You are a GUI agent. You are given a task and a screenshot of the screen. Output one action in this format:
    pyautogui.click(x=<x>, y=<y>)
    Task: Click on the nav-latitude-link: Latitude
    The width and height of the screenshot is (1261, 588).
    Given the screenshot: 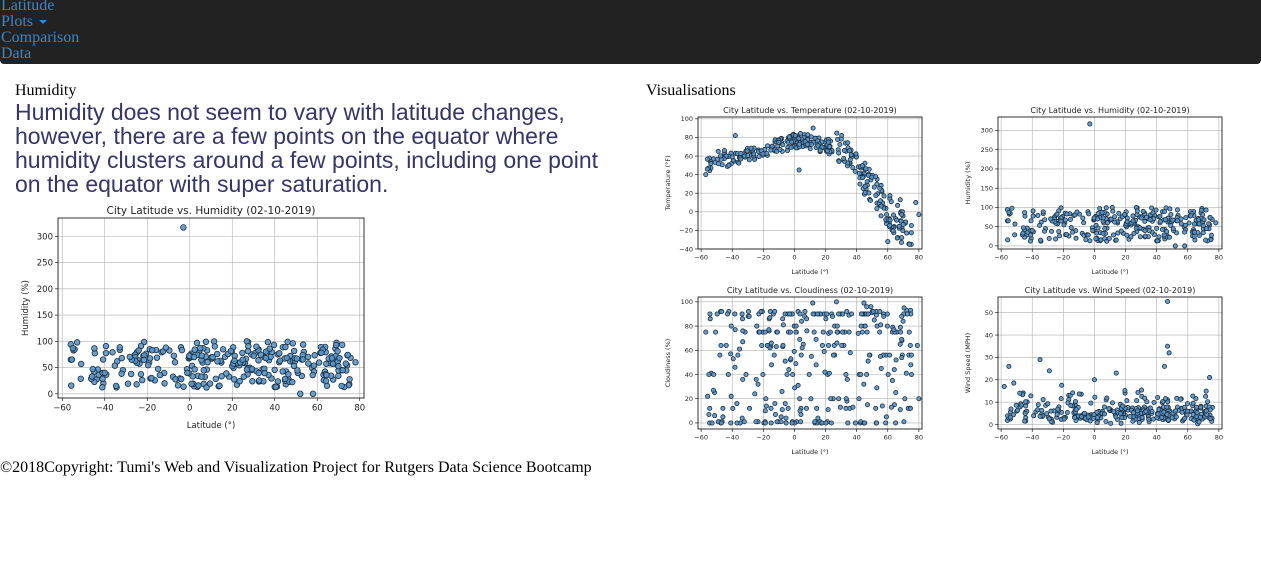 What is the action you would take?
    pyautogui.click(x=28, y=7)
    